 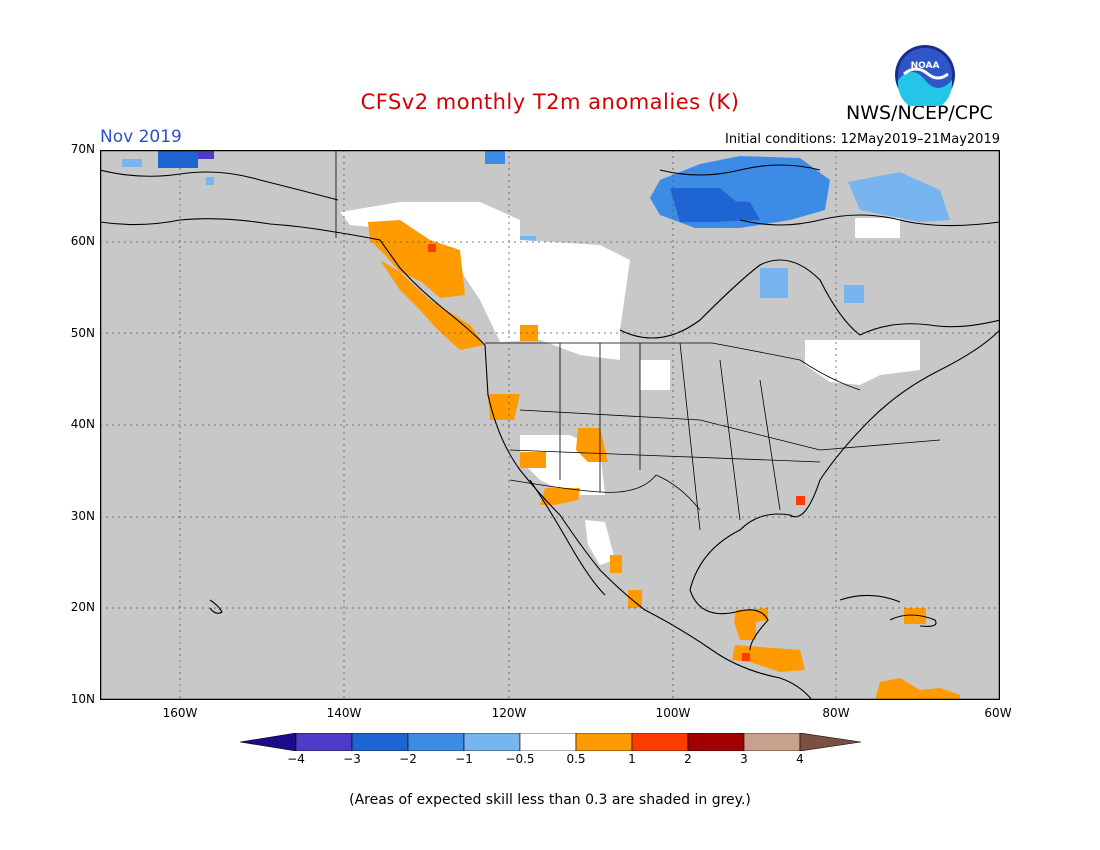 I want to click on forecast-month: Nov 2019, so click(x=141, y=137).